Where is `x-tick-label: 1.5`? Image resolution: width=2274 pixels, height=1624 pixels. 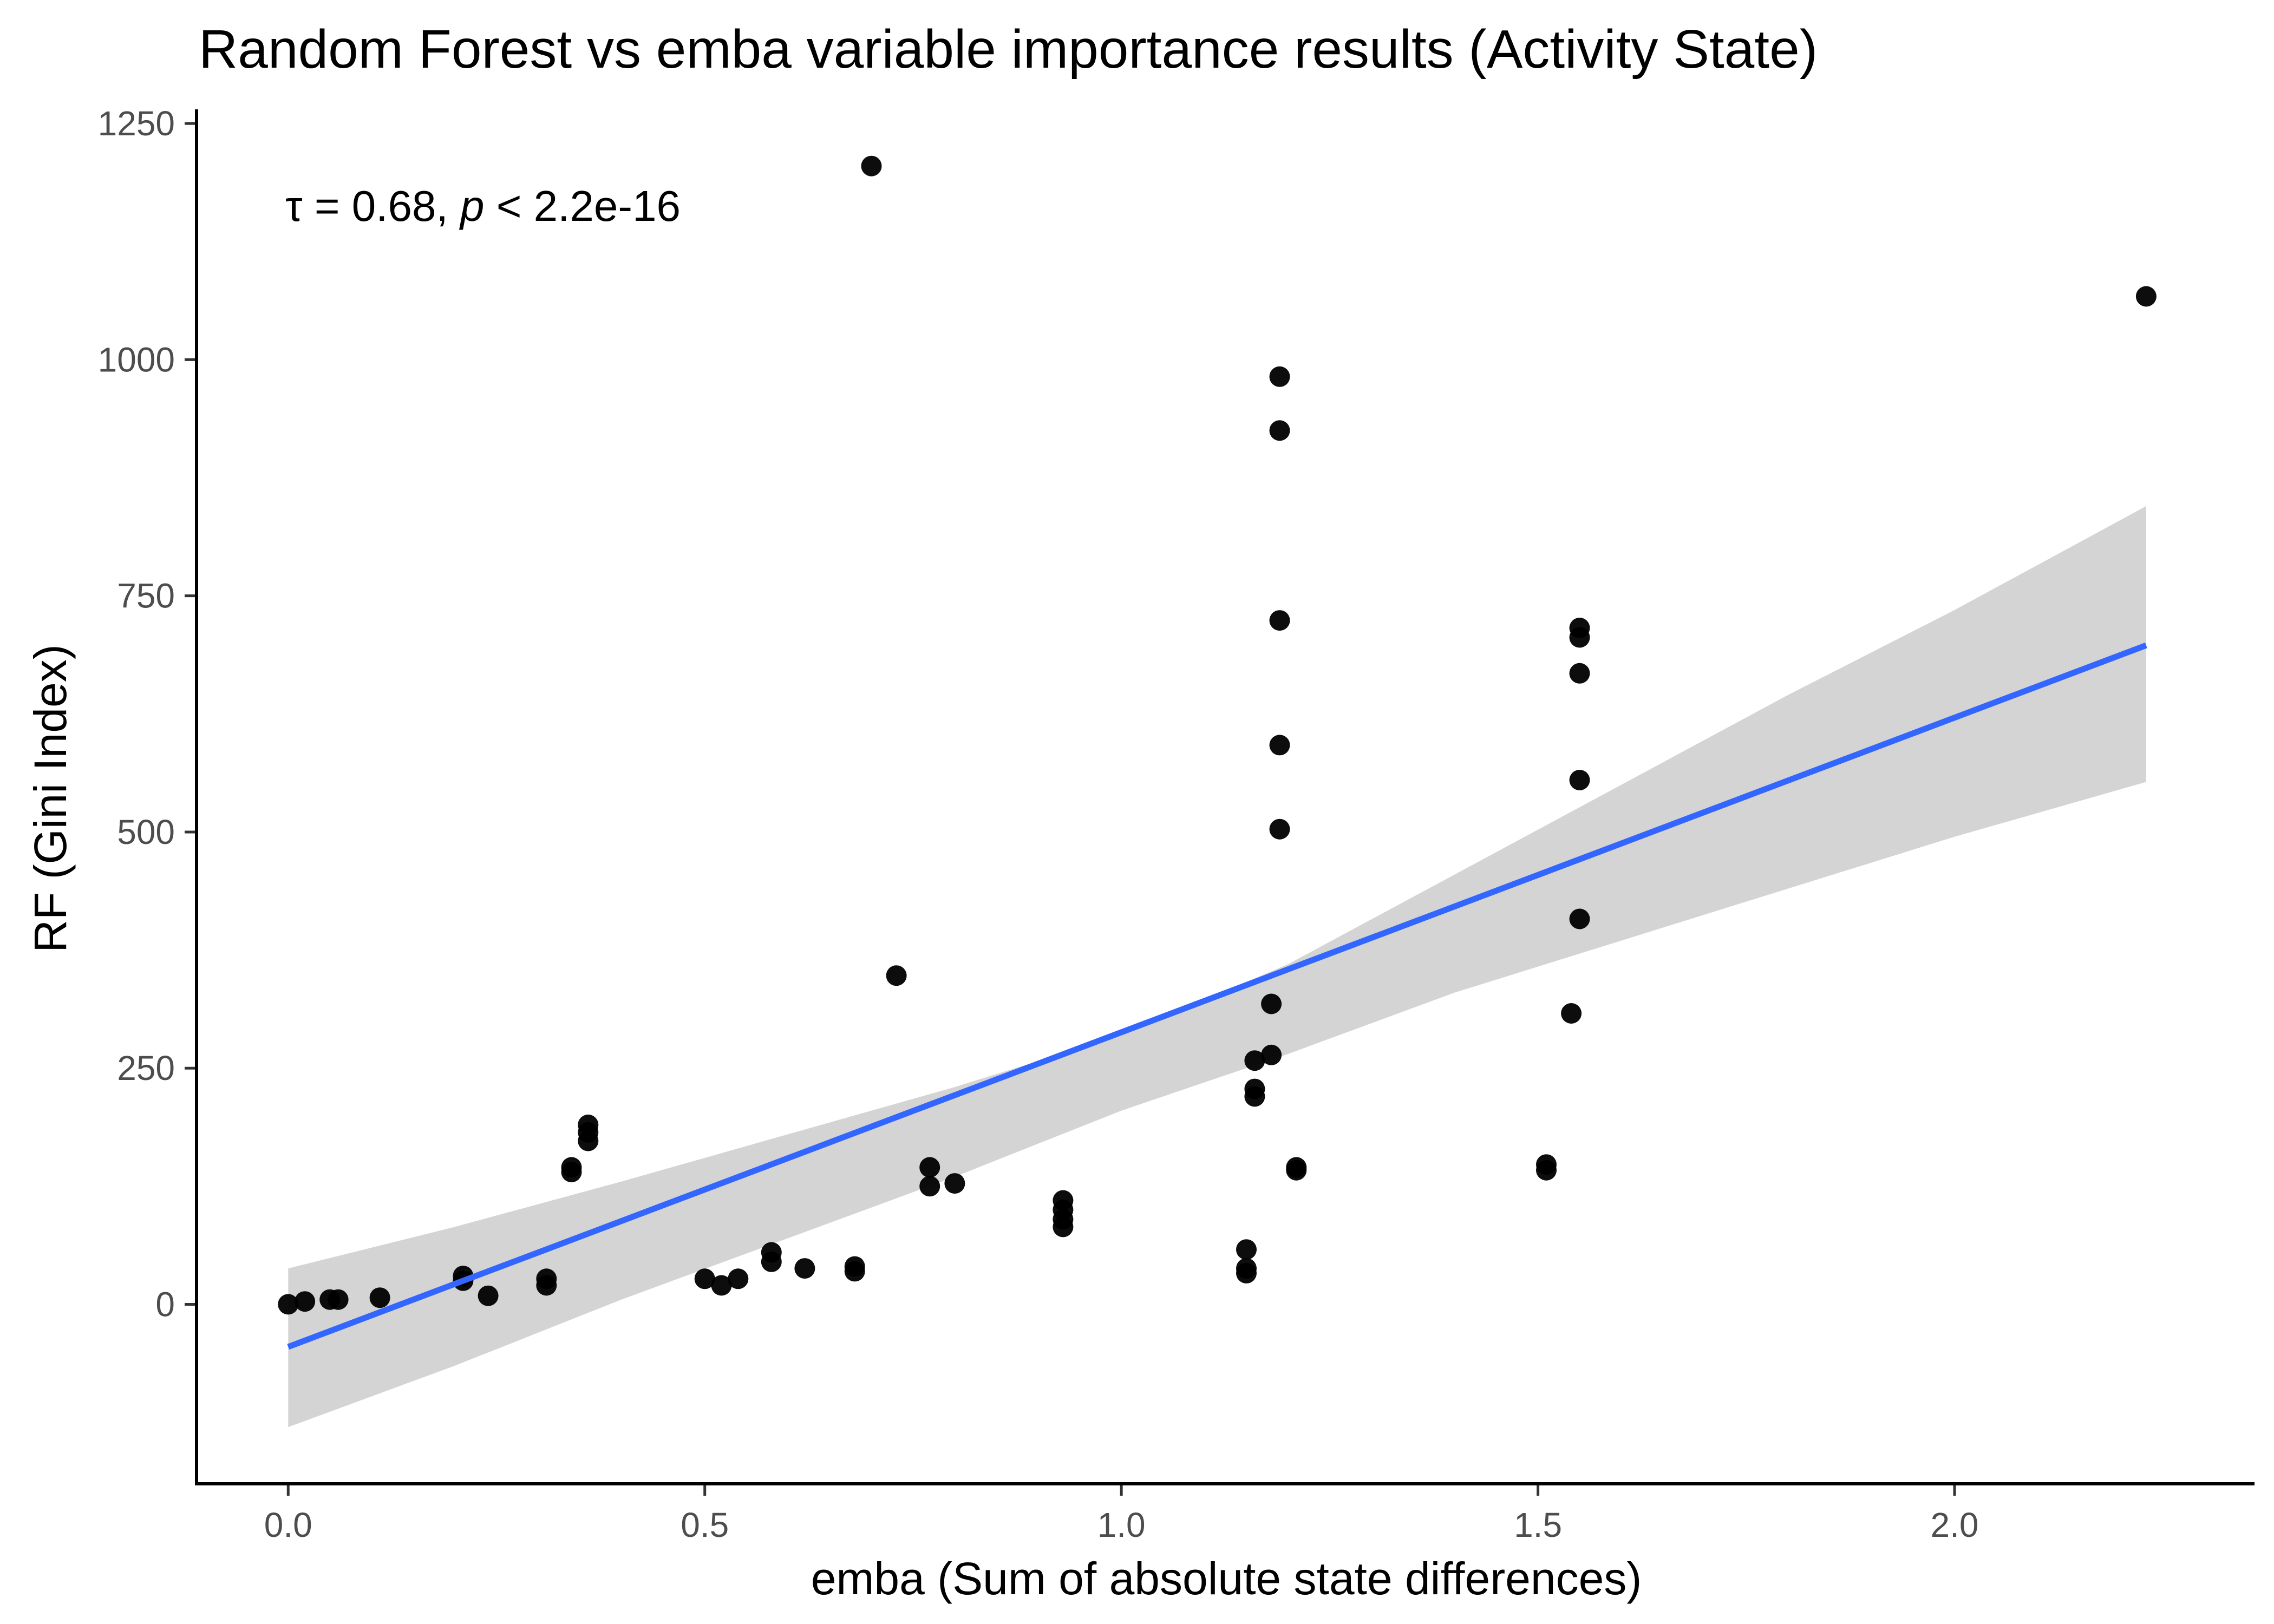 x-tick-label: 1.5 is located at coordinates (1538, 1525).